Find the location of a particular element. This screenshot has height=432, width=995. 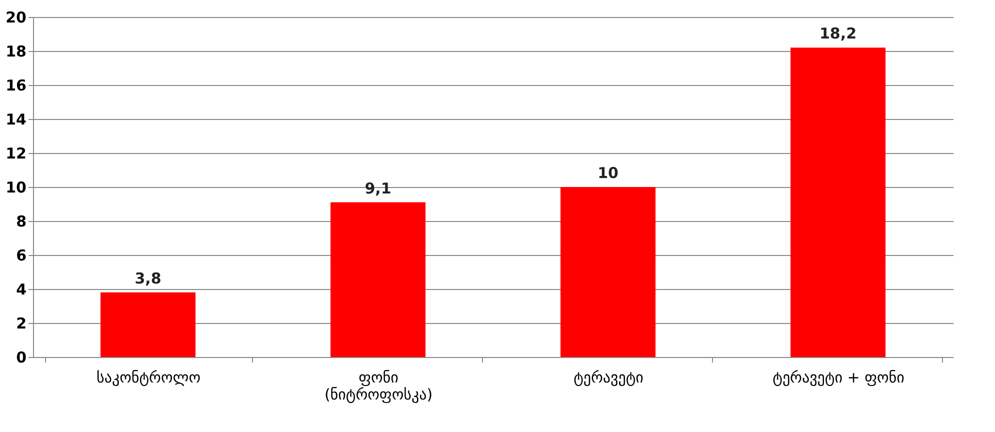

y-tick-label: 20 is located at coordinates (16, 17).